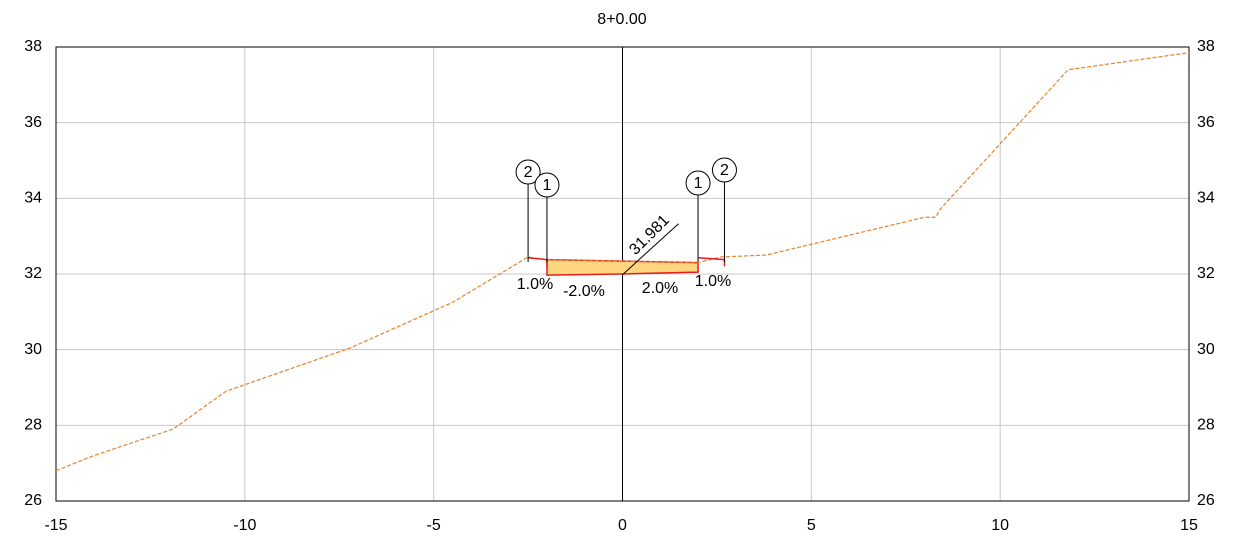 The height and width of the screenshot is (545, 1233). Describe the element at coordinates (1206, 349) in the screenshot. I see `y-tick-label-right: 30` at that location.